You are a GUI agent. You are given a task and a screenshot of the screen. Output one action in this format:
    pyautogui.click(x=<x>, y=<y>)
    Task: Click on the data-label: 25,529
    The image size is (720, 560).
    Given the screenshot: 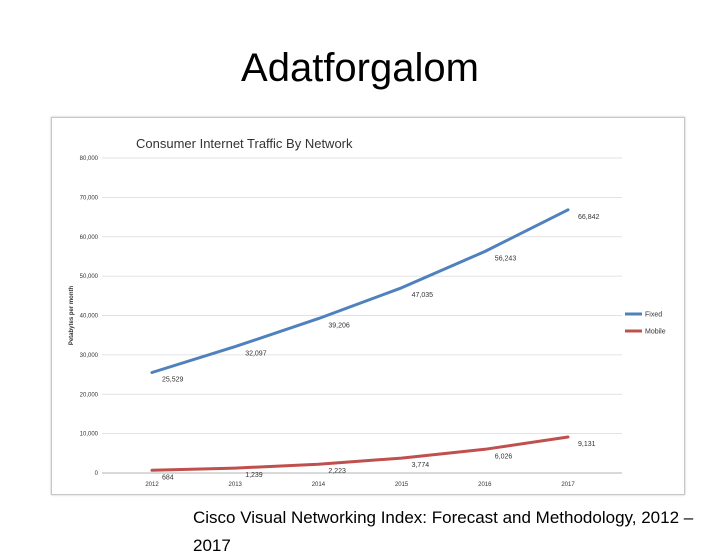 What is the action you would take?
    pyautogui.click(x=173, y=379)
    